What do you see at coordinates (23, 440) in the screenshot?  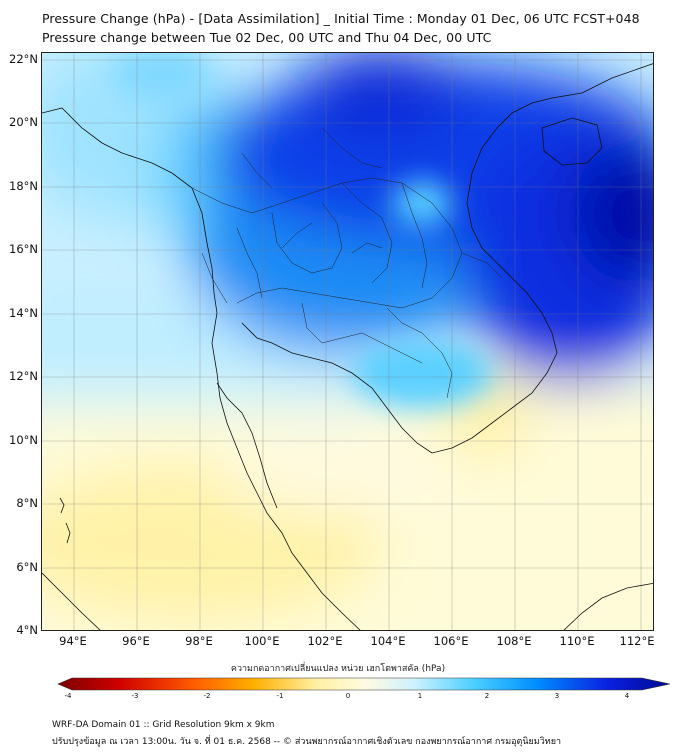 I see `lat-label: 10°N` at bounding box center [23, 440].